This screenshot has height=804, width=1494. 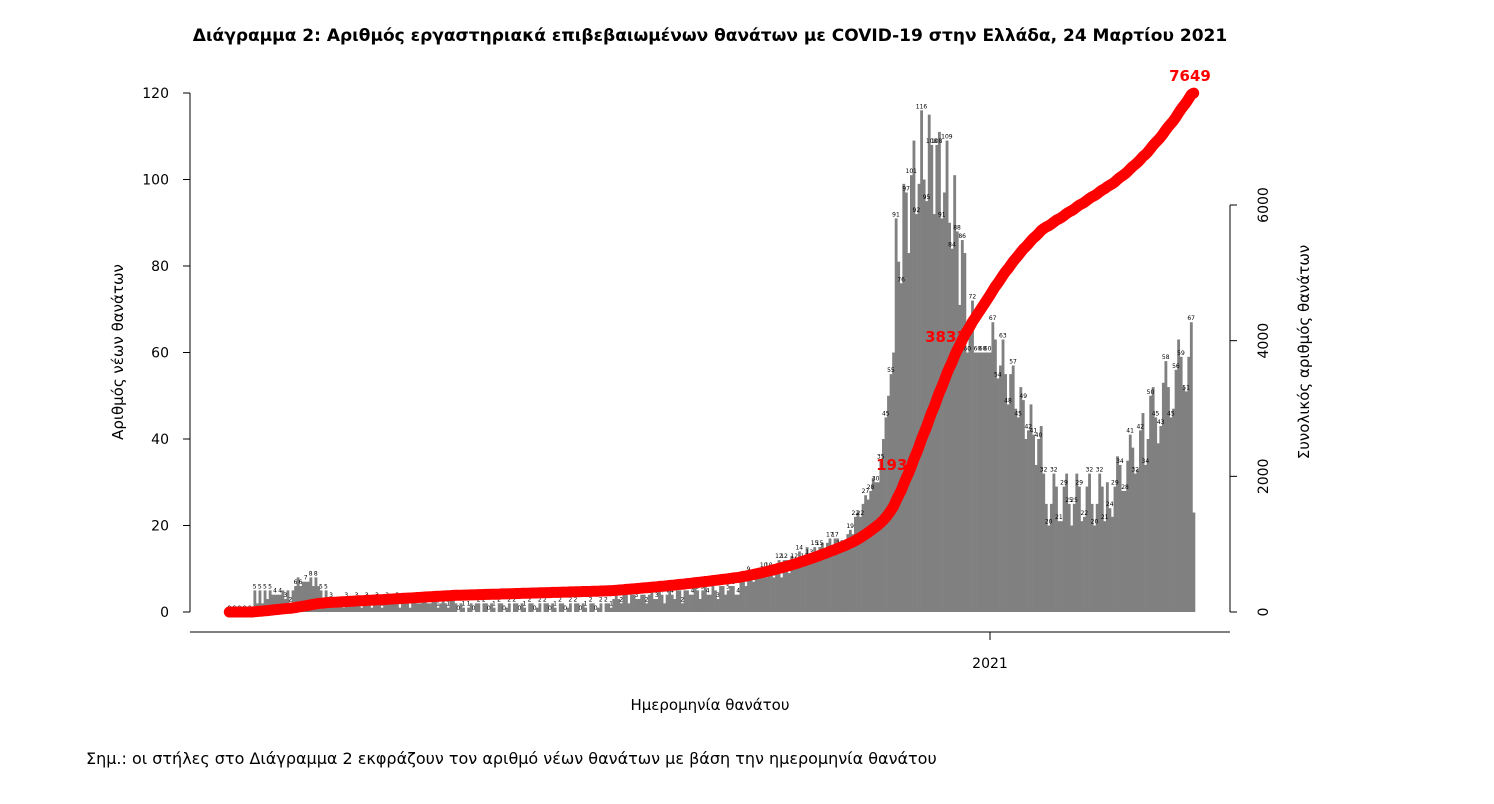 What do you see at coordinates (1190, 76) in the screenshot?
I see `cumulative-value-label: 7649` at bounding box center [1190, 76].